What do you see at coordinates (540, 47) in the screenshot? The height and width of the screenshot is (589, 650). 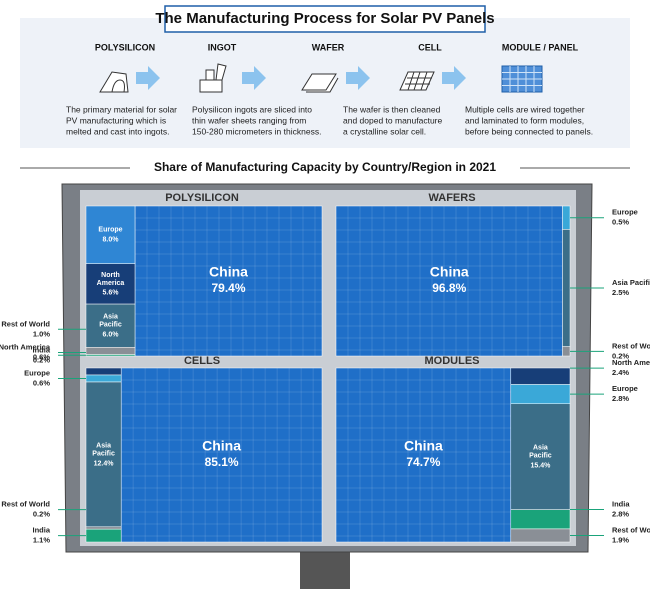 I see `step-name: MODULE / PANEL` at bounding box center [540, 47].